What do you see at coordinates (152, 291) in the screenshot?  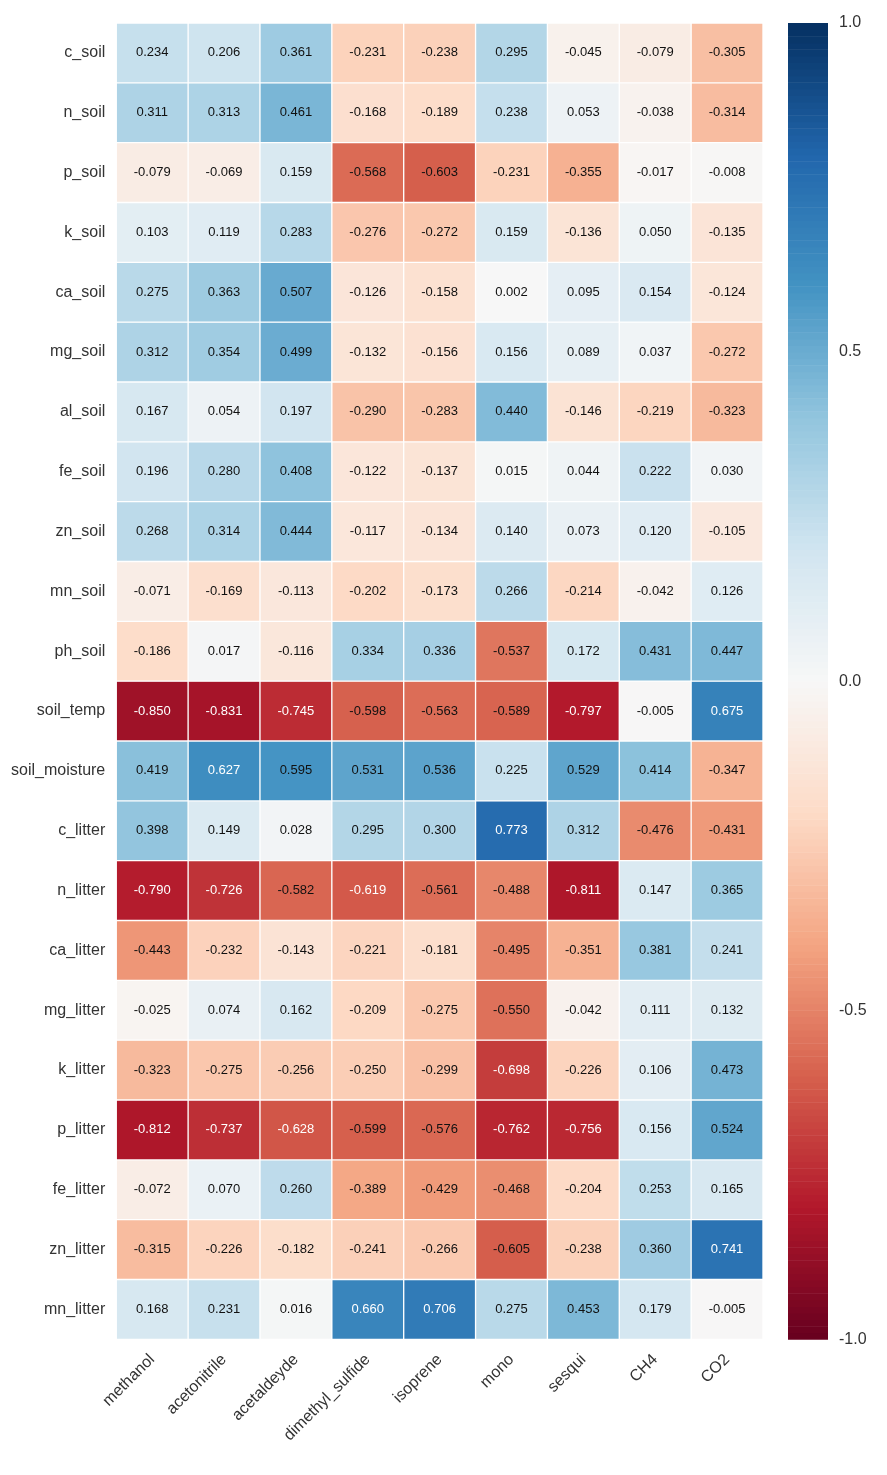 I see `data-label: 0.275` at bounding box center [152, 291].